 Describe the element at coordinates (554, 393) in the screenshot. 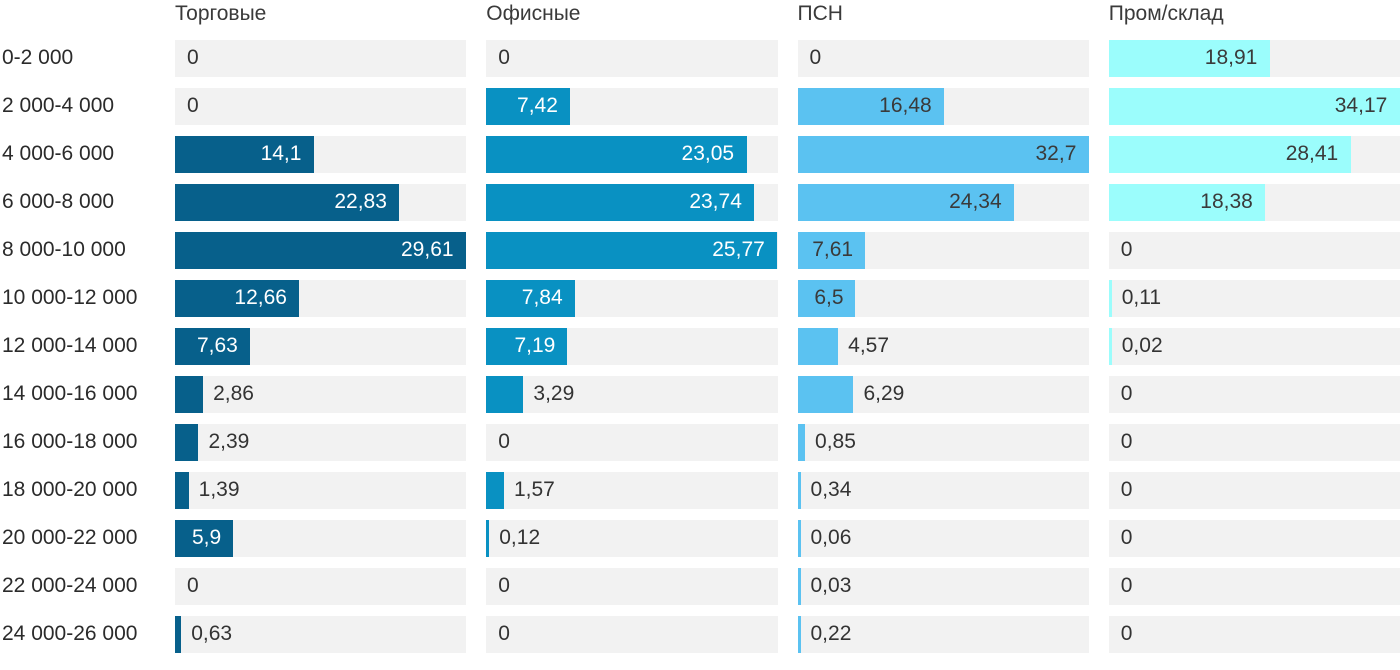

I see `bar-value-label: 3,29` at that location.